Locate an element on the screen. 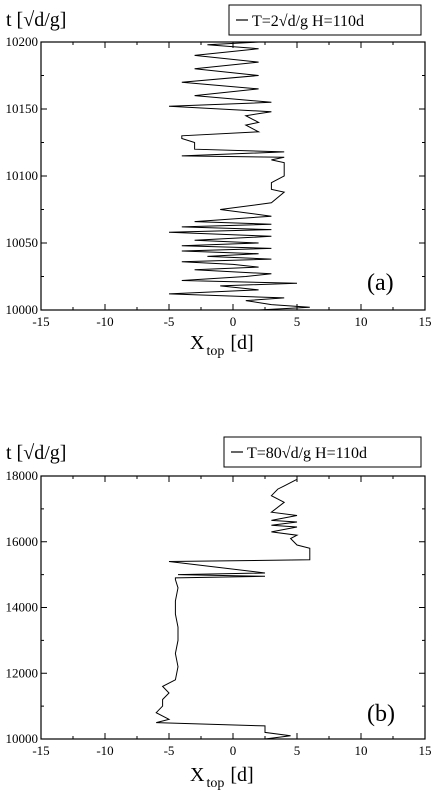 The width and height of the screenshot is (436, 797). panel-label-a: (a) is located at coordinates (380, 283).